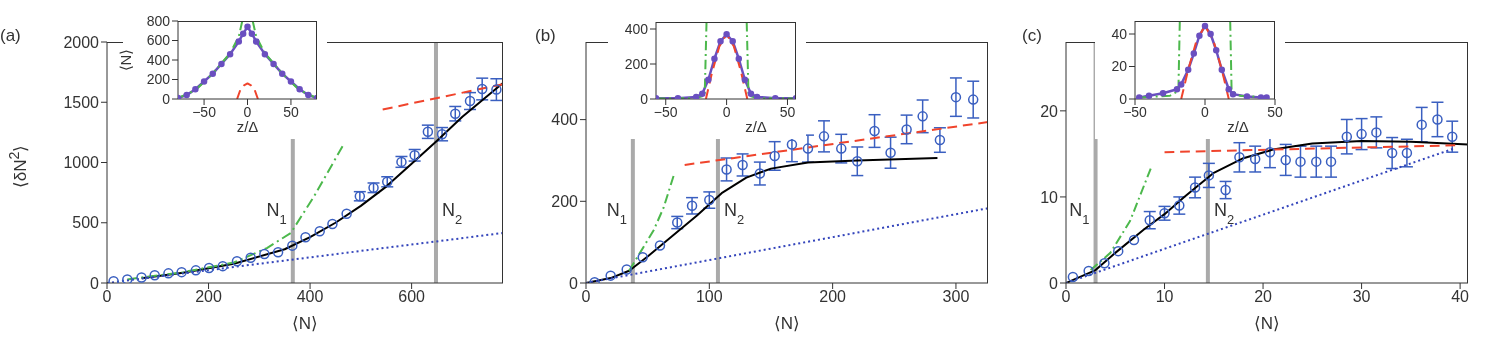 The height and width of the screenshot is (356, 1491). Describe the element at coordinates (1032, 36) in the screenshot. I see `chart-title: (c)` at that location.